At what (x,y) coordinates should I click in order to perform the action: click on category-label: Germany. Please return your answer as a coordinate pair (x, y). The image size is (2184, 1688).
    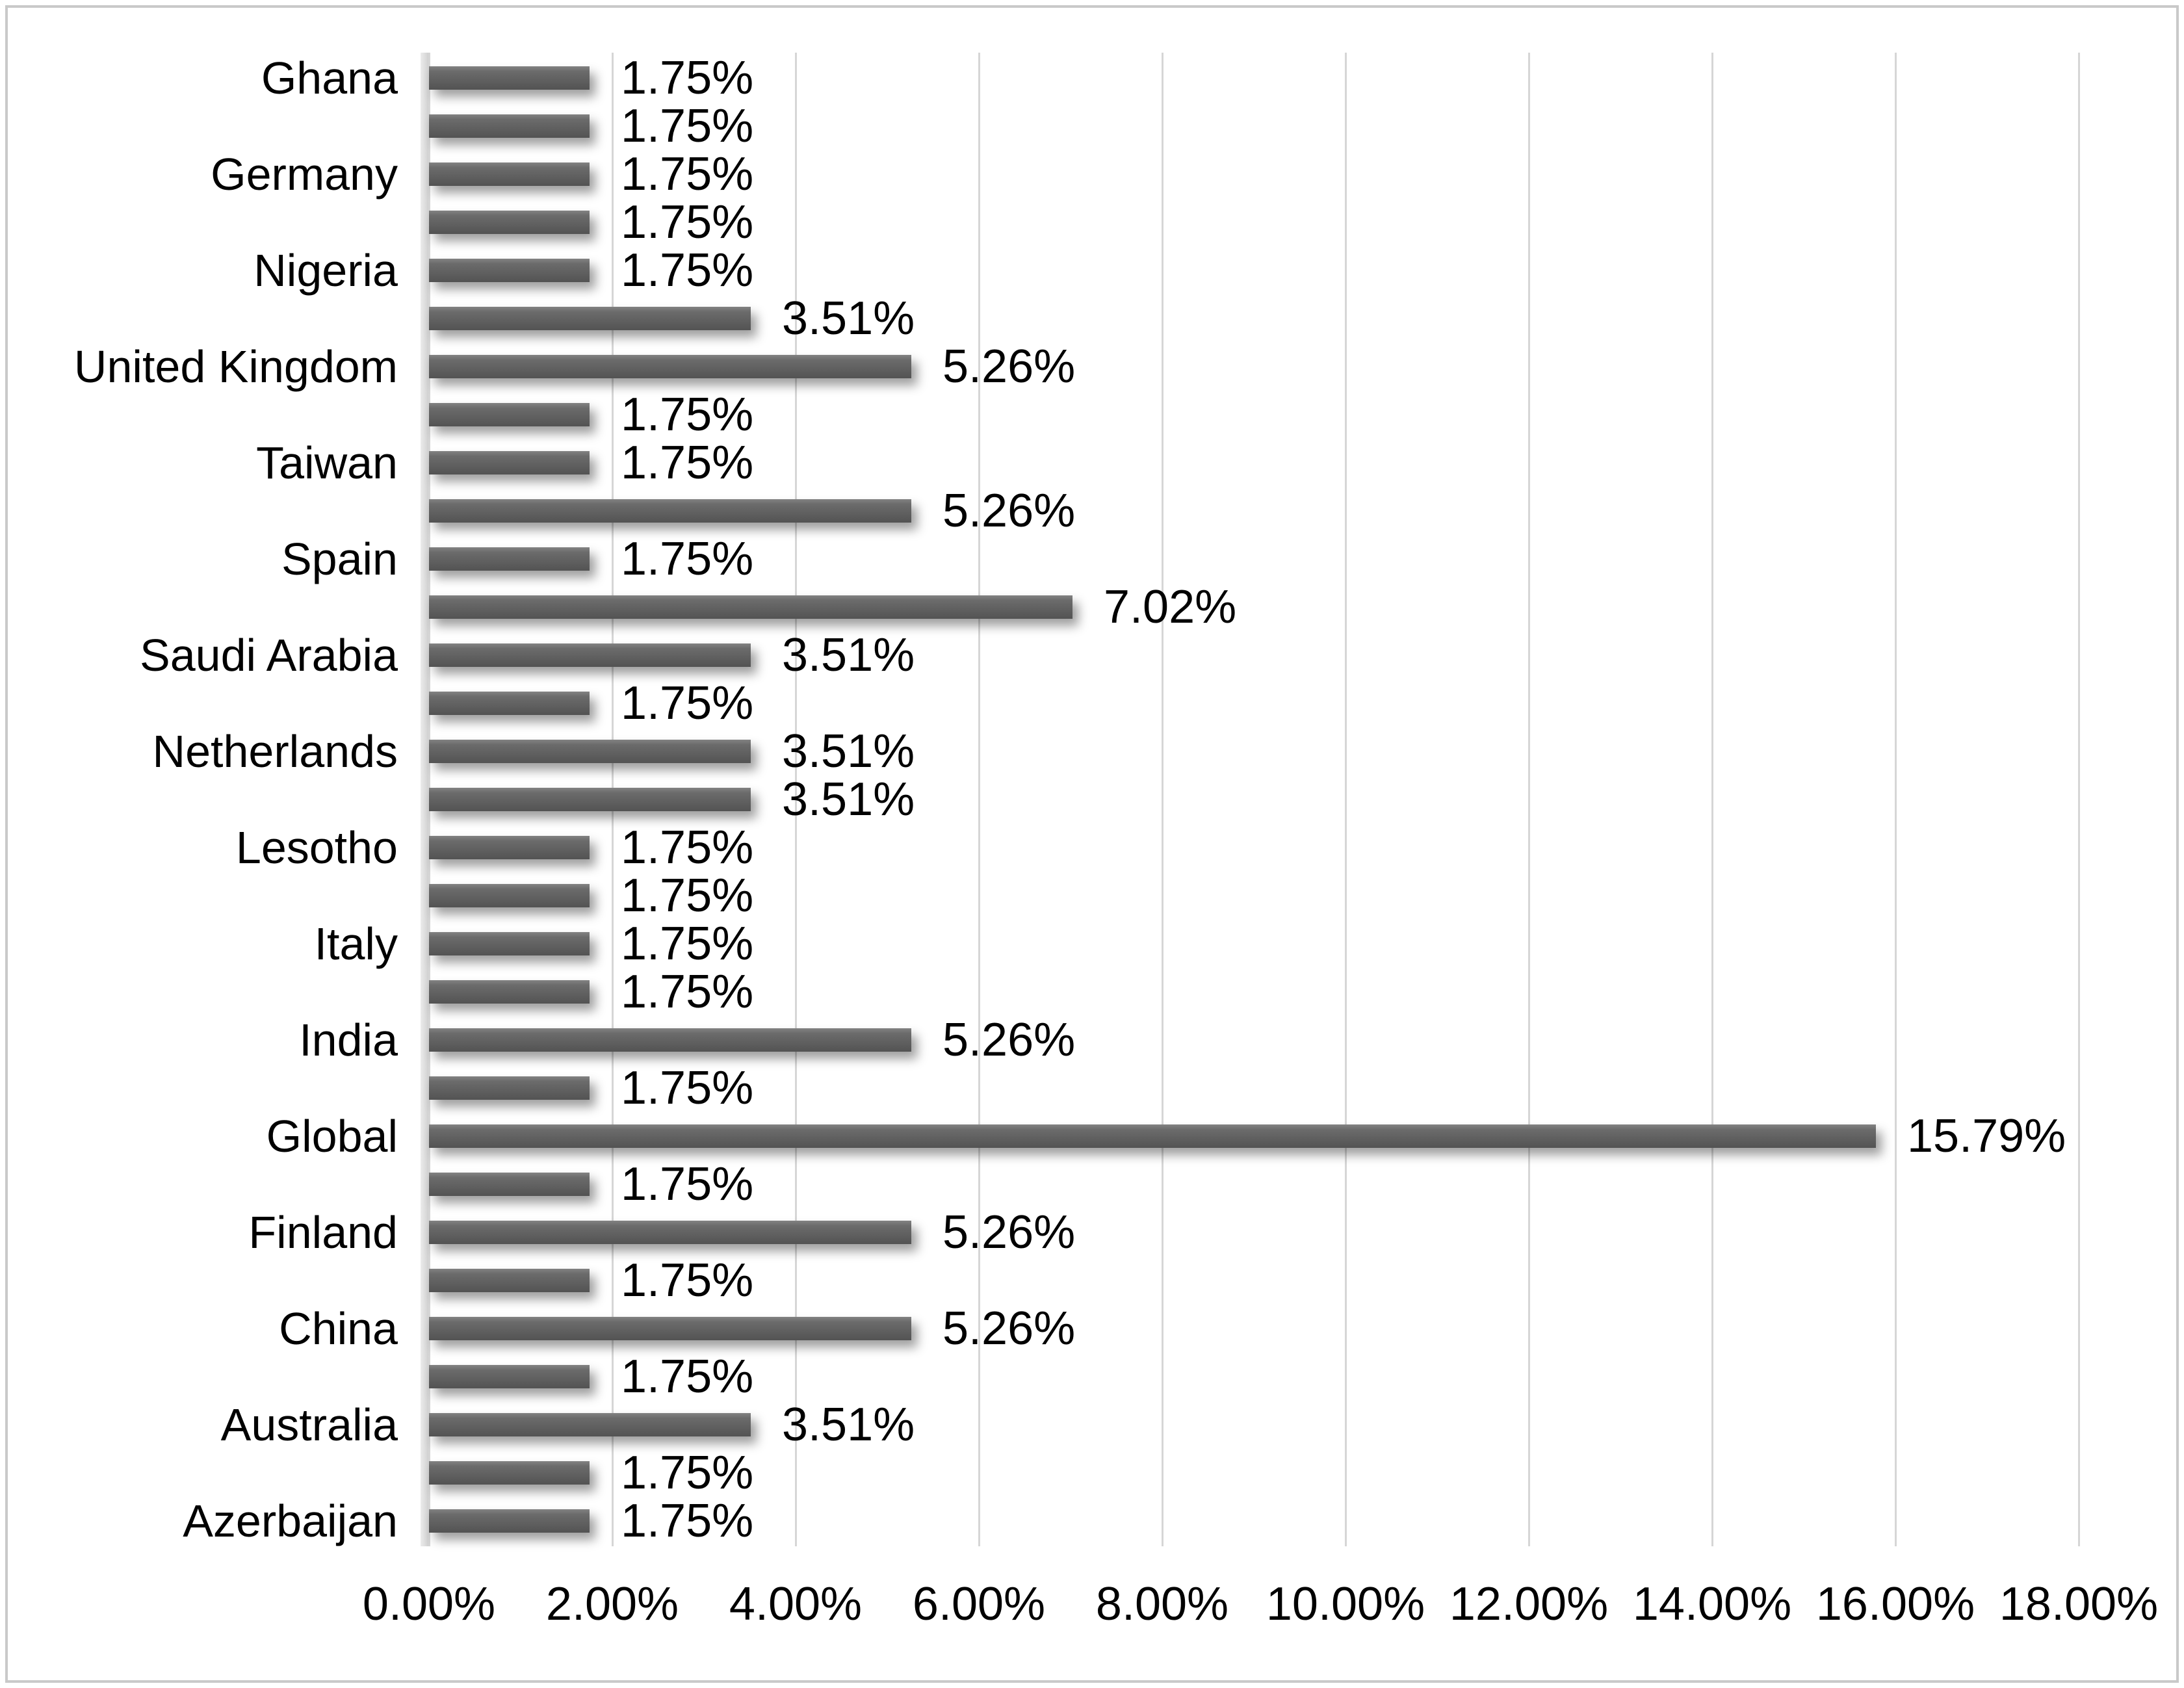
    Looking at the image, I should click on (305, 174).